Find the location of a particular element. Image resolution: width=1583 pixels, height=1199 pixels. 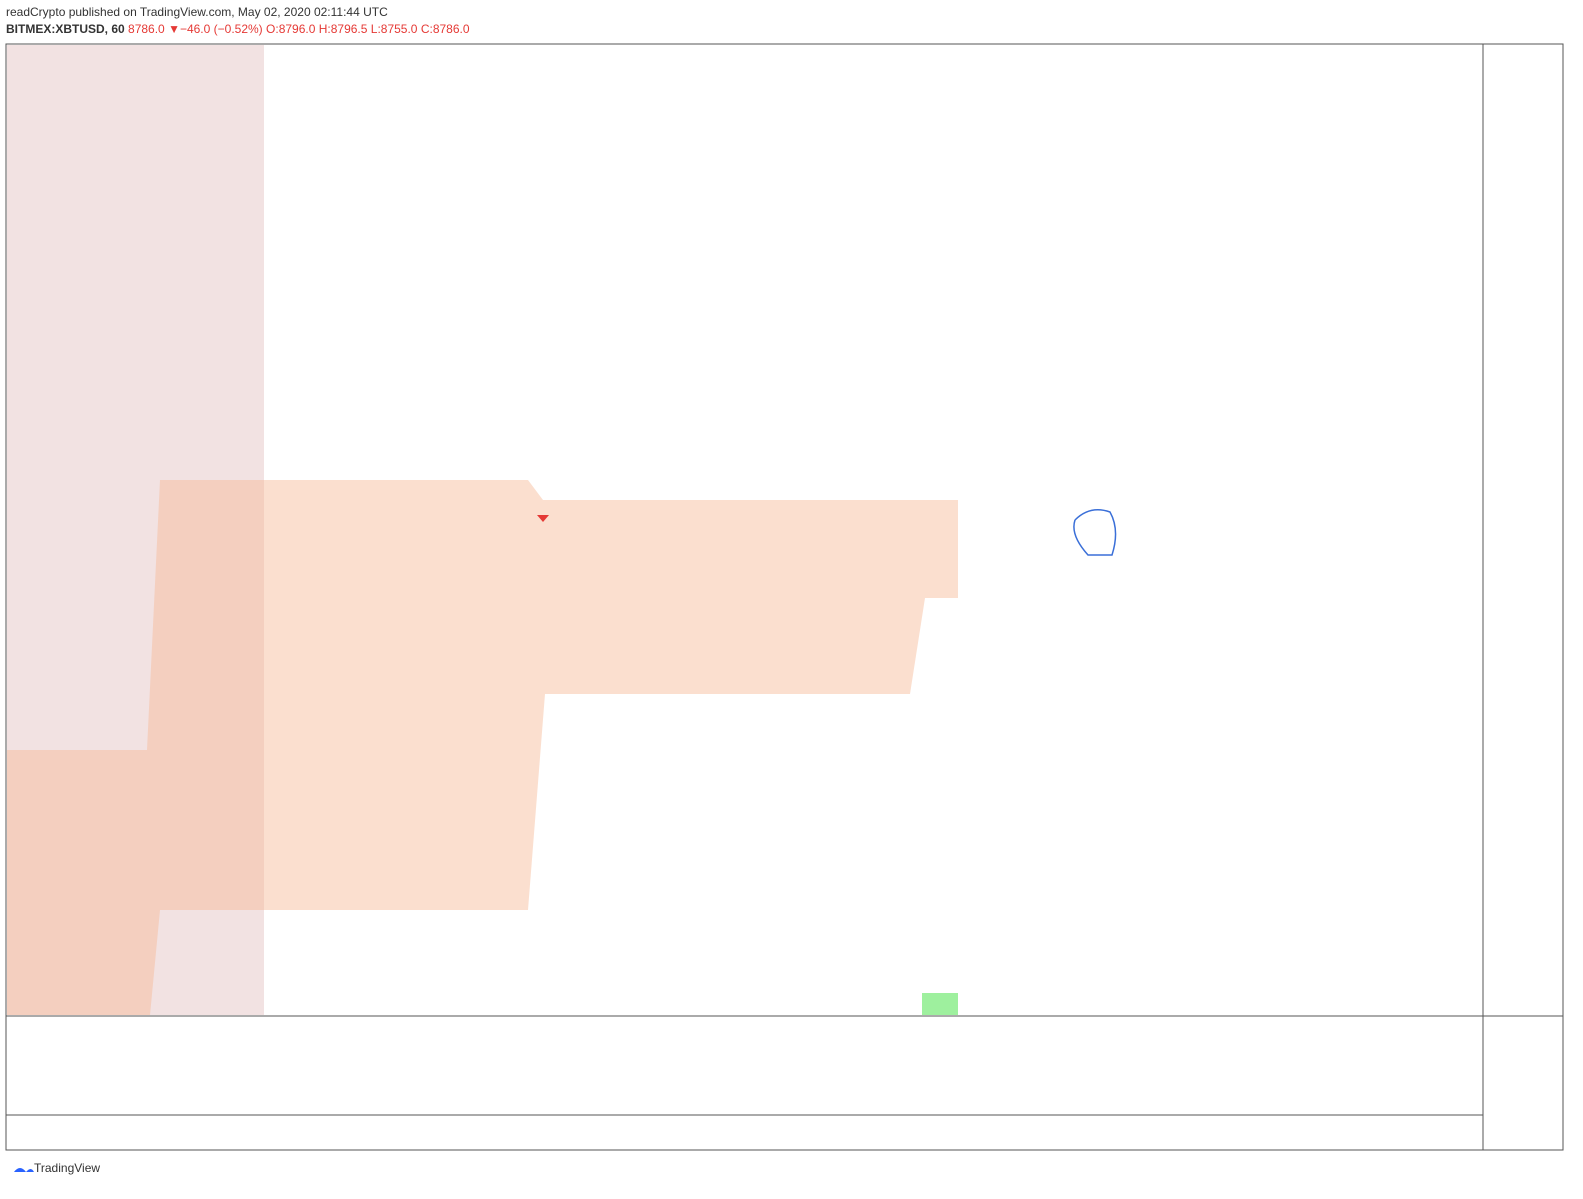

footer: TradingView is located at coordinates (67, 1168).